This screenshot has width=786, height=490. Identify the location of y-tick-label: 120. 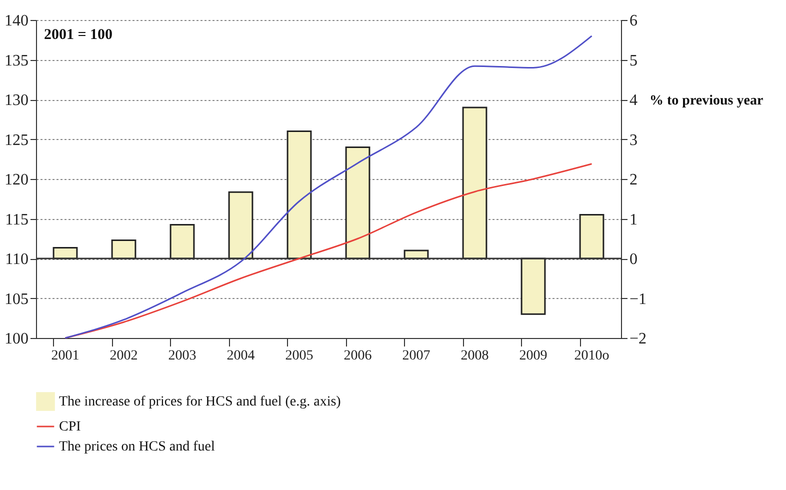
(16, 180).